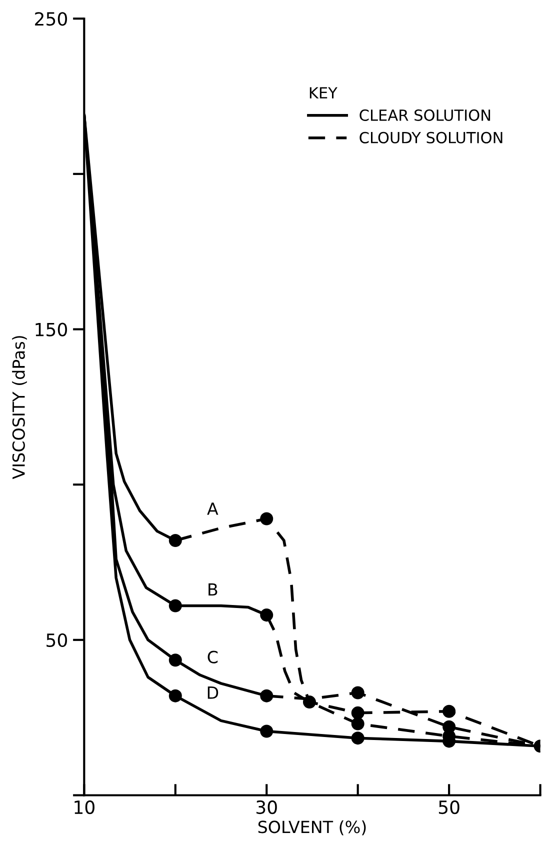  I want to click on annotation: C, so click(213, 657).